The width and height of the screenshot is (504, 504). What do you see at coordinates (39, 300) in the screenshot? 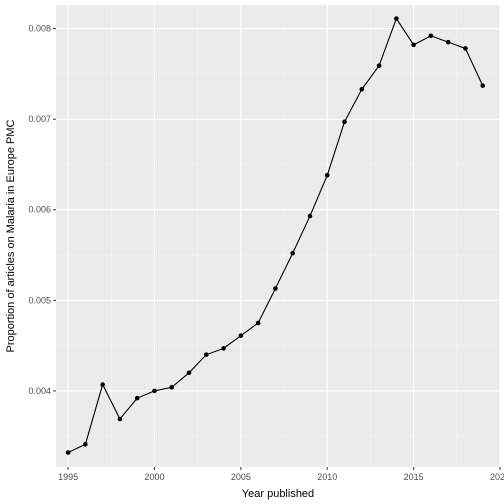
I see `y-tick-label: 0.005` at bounding box center [39, 300].